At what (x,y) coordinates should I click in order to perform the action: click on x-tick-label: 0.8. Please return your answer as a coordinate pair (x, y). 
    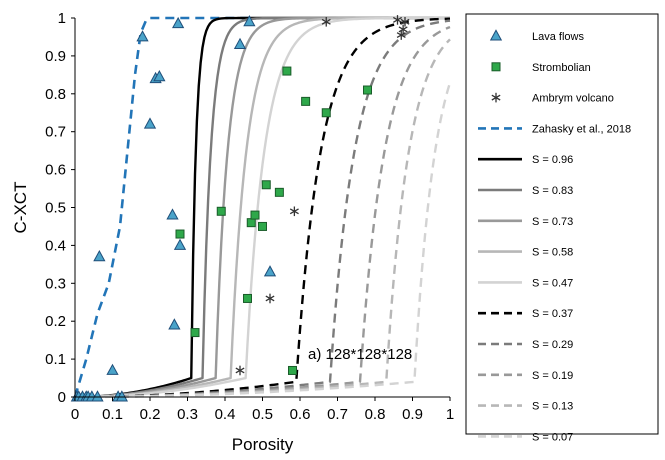
    Looking at the image, I should click on (375, 414).